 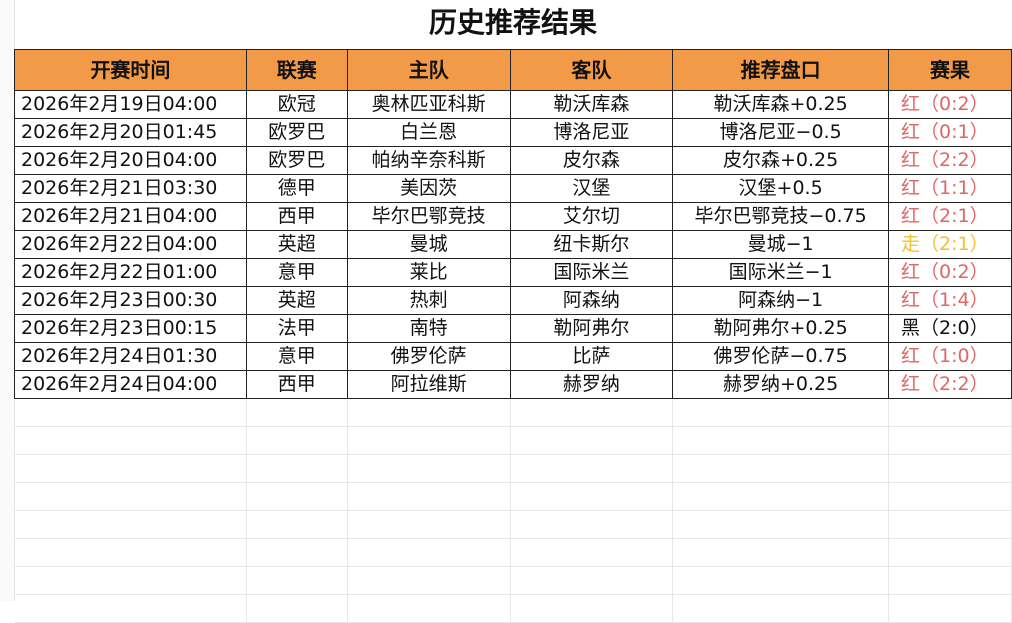 I want to click on cell-home: 南特, so click(x=428, y=328).